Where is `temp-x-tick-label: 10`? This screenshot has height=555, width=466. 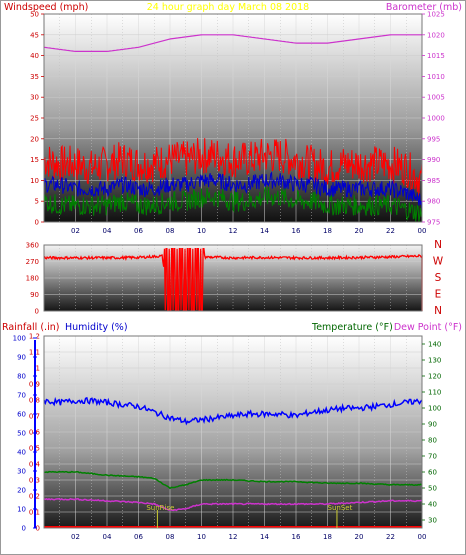
temp-x-tick-label: 10 is located at coordinates (201, 537).